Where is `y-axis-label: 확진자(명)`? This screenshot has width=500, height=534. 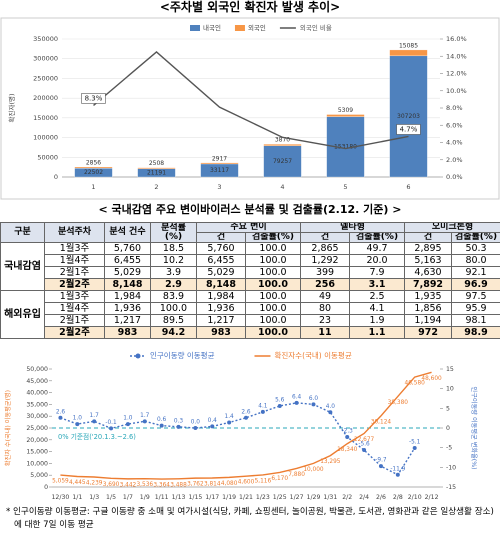 y-axis-label: 확진자(명) is located at coordinates (11, 108).